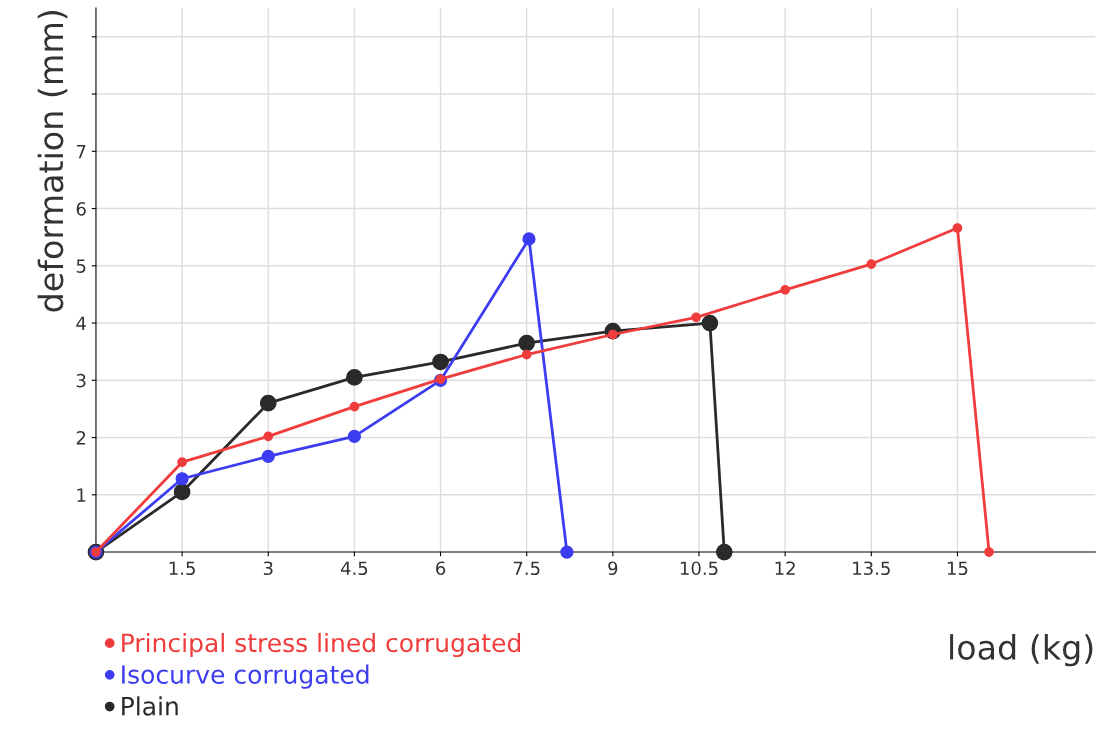 This screenshot has width=1103, height=743. Describe the element at coordinates (526, 568) in the screenshot. I see `x-tick-label: 7.5` at that location.